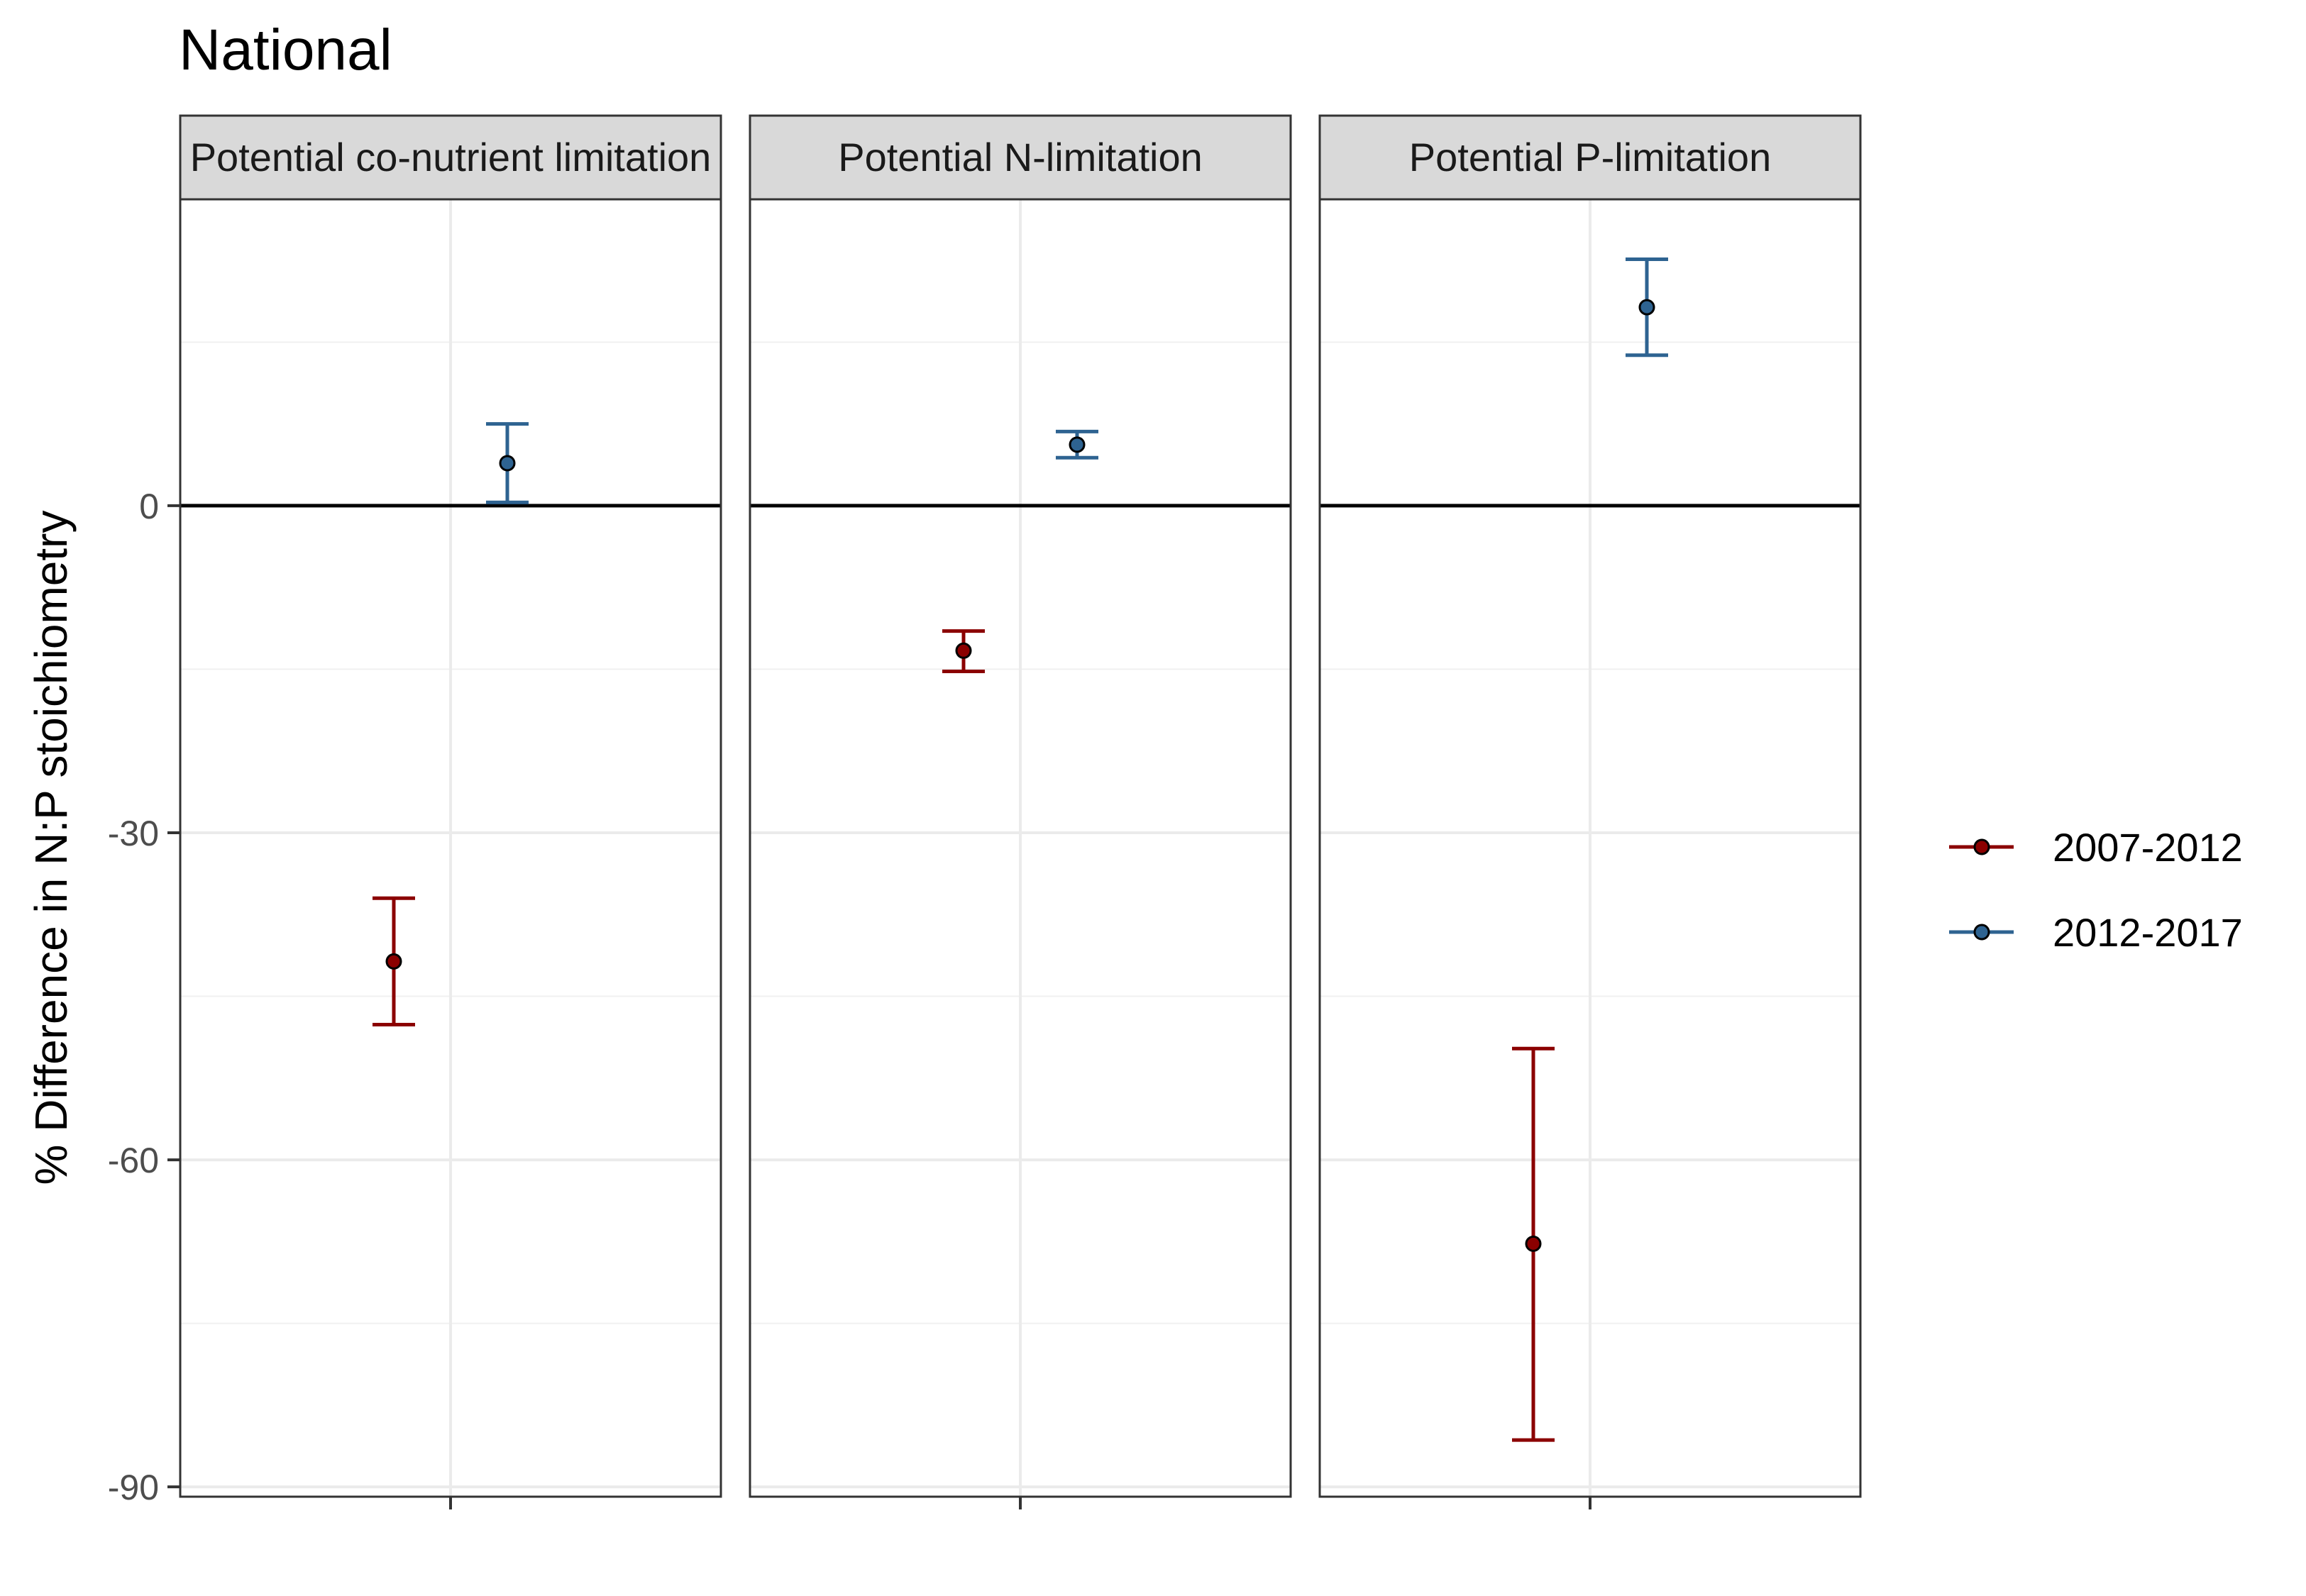 This screenshot has height=1596, width=2306. I want to click on legend-item: 2012-2017, so click(2096, 932).